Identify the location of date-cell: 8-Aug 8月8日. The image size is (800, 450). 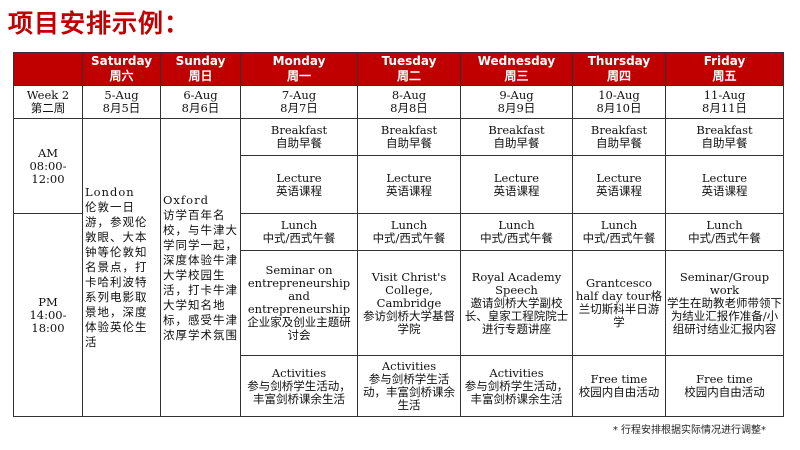
(409, 102).